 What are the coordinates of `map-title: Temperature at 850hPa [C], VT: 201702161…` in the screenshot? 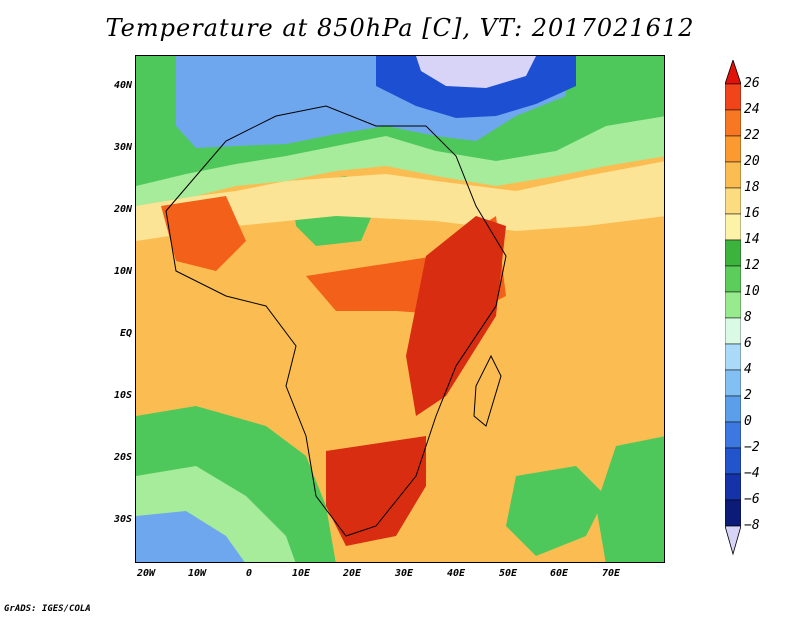 It's located at (400, 28).